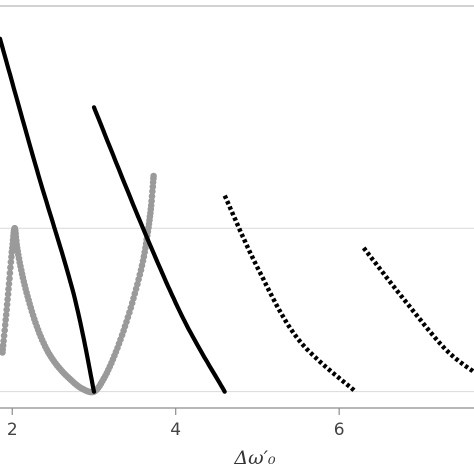  I want to click on series-3-dotted, so click(417, 310).